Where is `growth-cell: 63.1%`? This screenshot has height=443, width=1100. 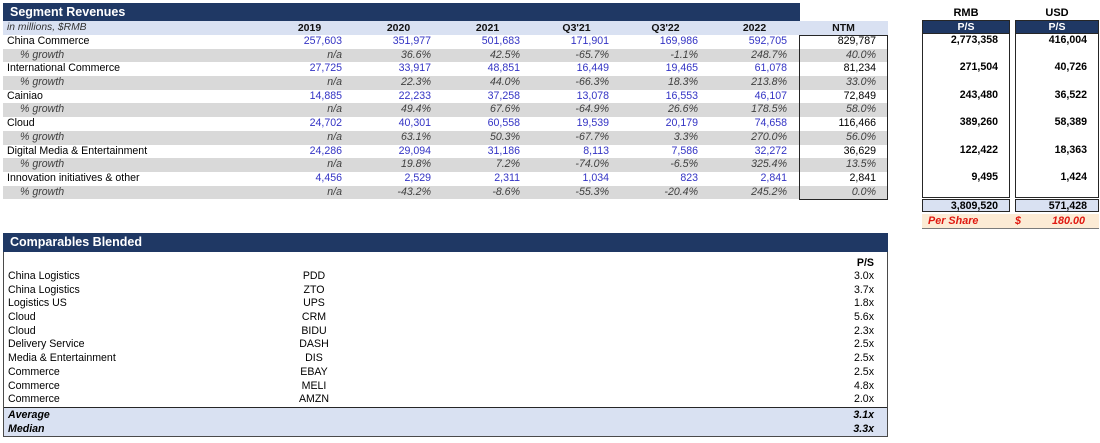
growth-cell: 63.1% is located at coordinates (415, 136).